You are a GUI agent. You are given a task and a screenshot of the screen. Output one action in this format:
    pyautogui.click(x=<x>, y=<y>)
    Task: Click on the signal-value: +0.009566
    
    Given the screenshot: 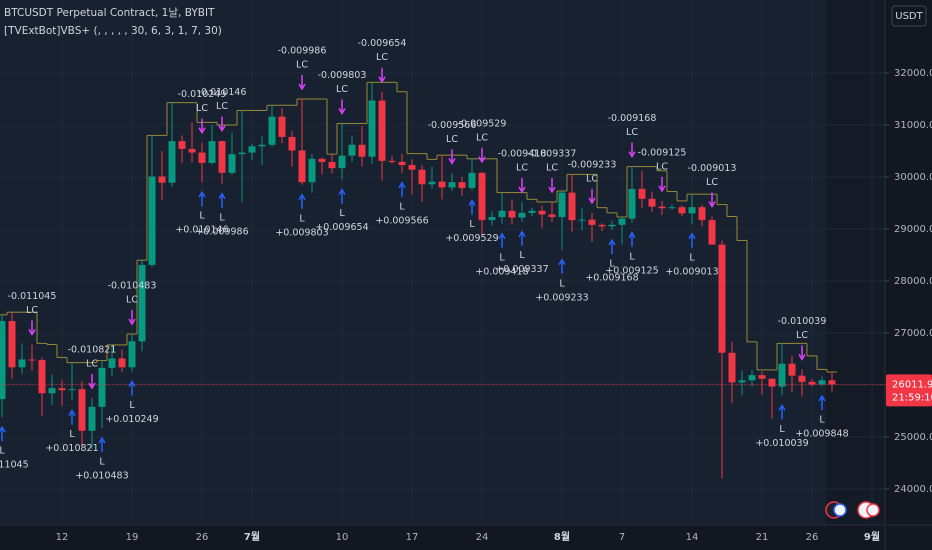 What is the action you would take?
    pyautogui.click(x=401, y=220)
    